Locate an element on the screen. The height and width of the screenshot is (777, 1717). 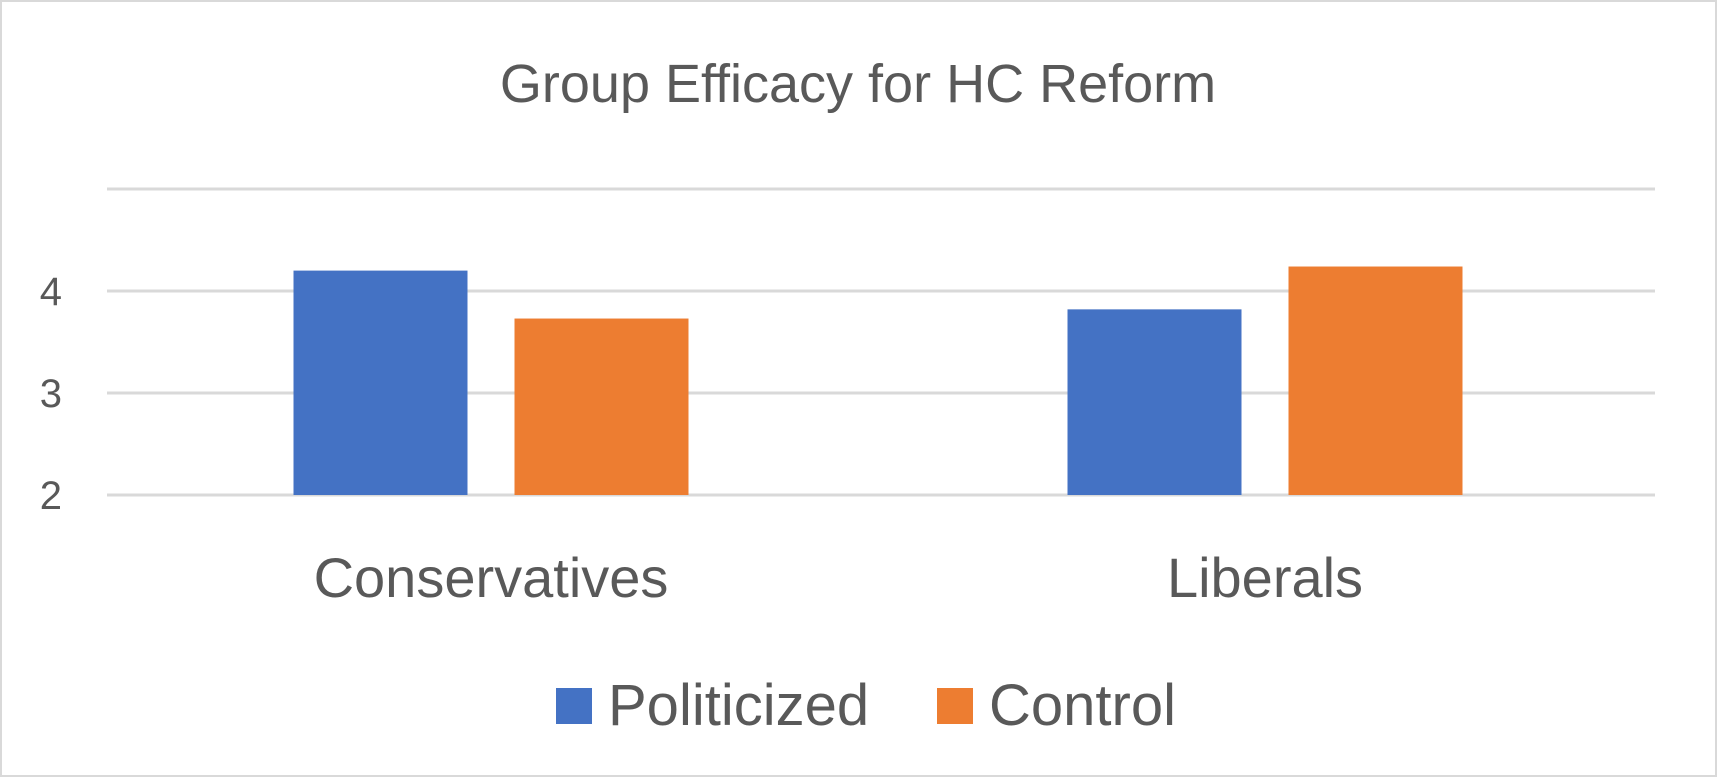
bar-politicized-conservatives is located at coordinates (380, 382).